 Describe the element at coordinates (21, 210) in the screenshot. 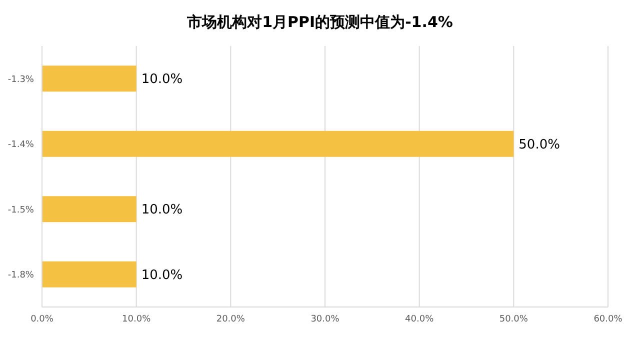

I see `y-tick-label: -1.5%` at that location.